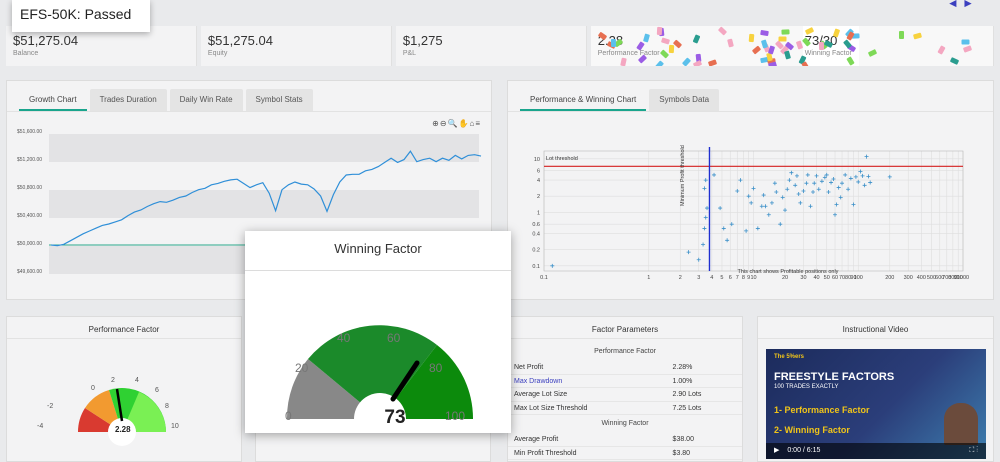 This screenshot has height=462, width=1000. What do you see at coordinates (806, 387) in the screenshot?
I see `video-subheadline: 100 TRADES EXACTLY` at bounding box center [806, 387].